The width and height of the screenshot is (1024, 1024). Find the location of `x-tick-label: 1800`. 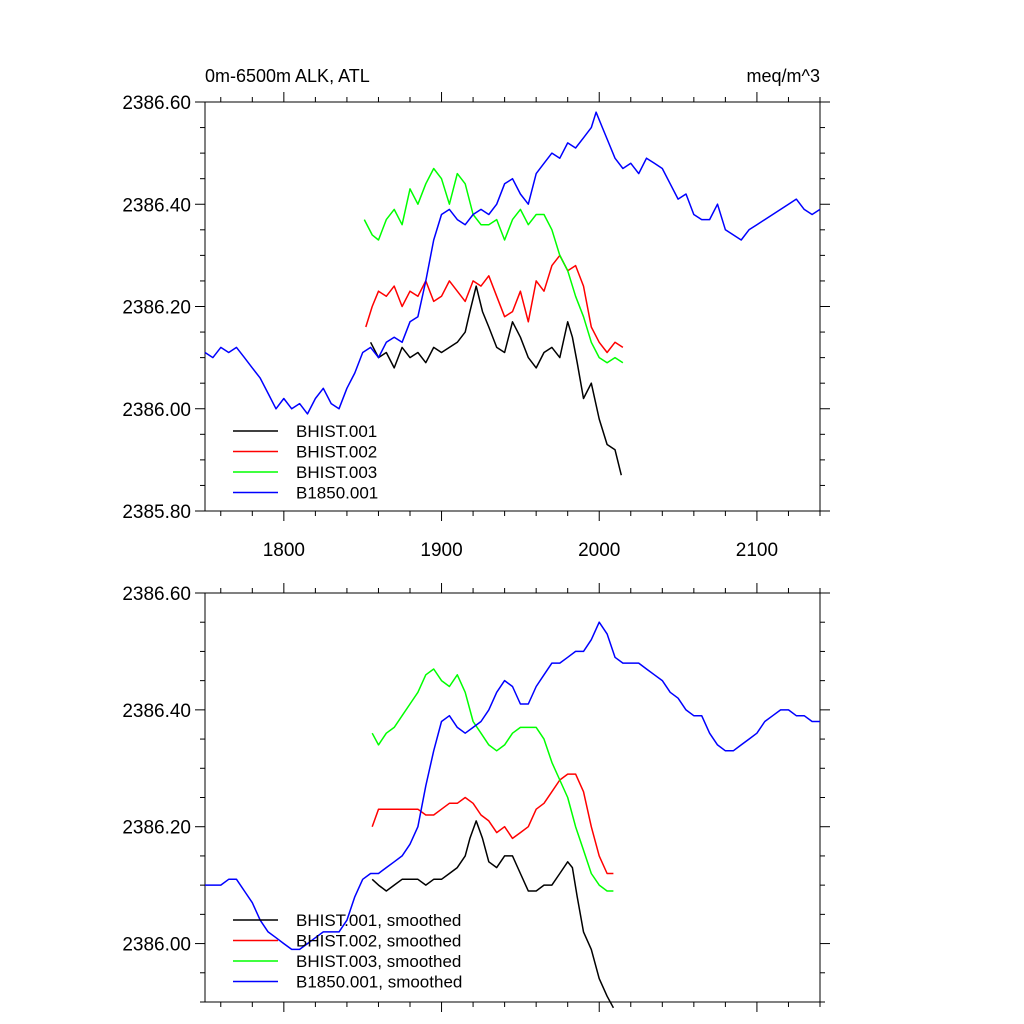

x-tick-label: 1800 is located at coordinates (284, 550).